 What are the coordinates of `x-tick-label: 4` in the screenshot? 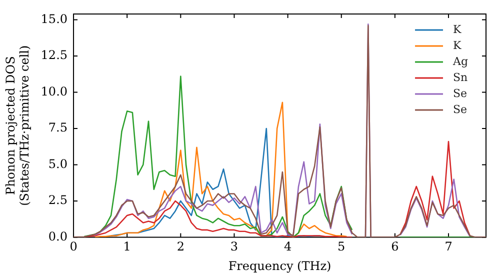 It's located at (288, 247).